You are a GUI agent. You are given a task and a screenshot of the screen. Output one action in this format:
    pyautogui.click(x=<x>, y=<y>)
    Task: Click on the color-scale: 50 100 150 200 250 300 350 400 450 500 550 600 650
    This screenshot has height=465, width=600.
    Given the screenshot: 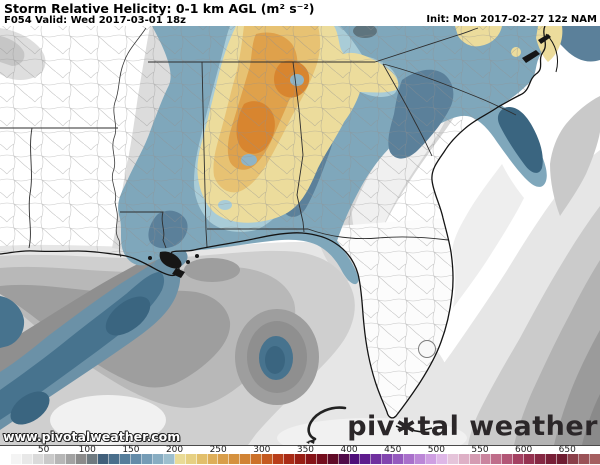 What is the action you would take?
    pyautogui.click(x=300, y=455)
    